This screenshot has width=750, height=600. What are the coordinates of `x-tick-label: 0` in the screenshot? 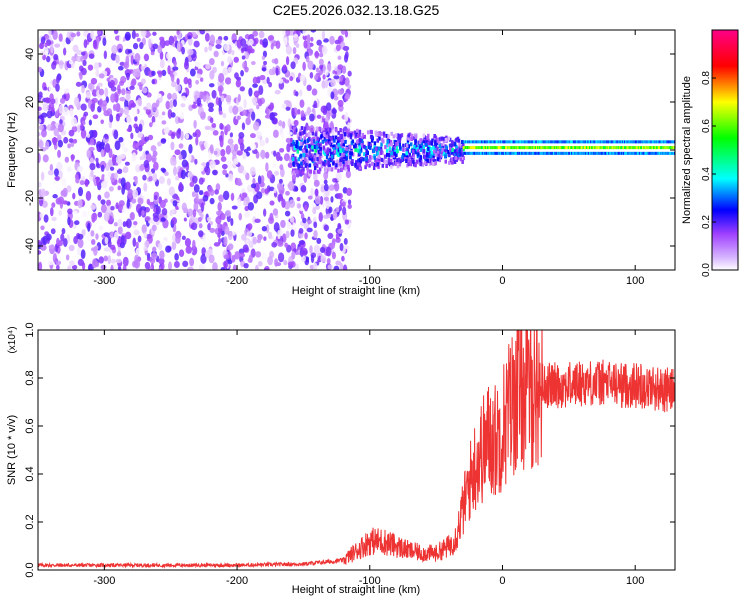 It's located at (502, 281).